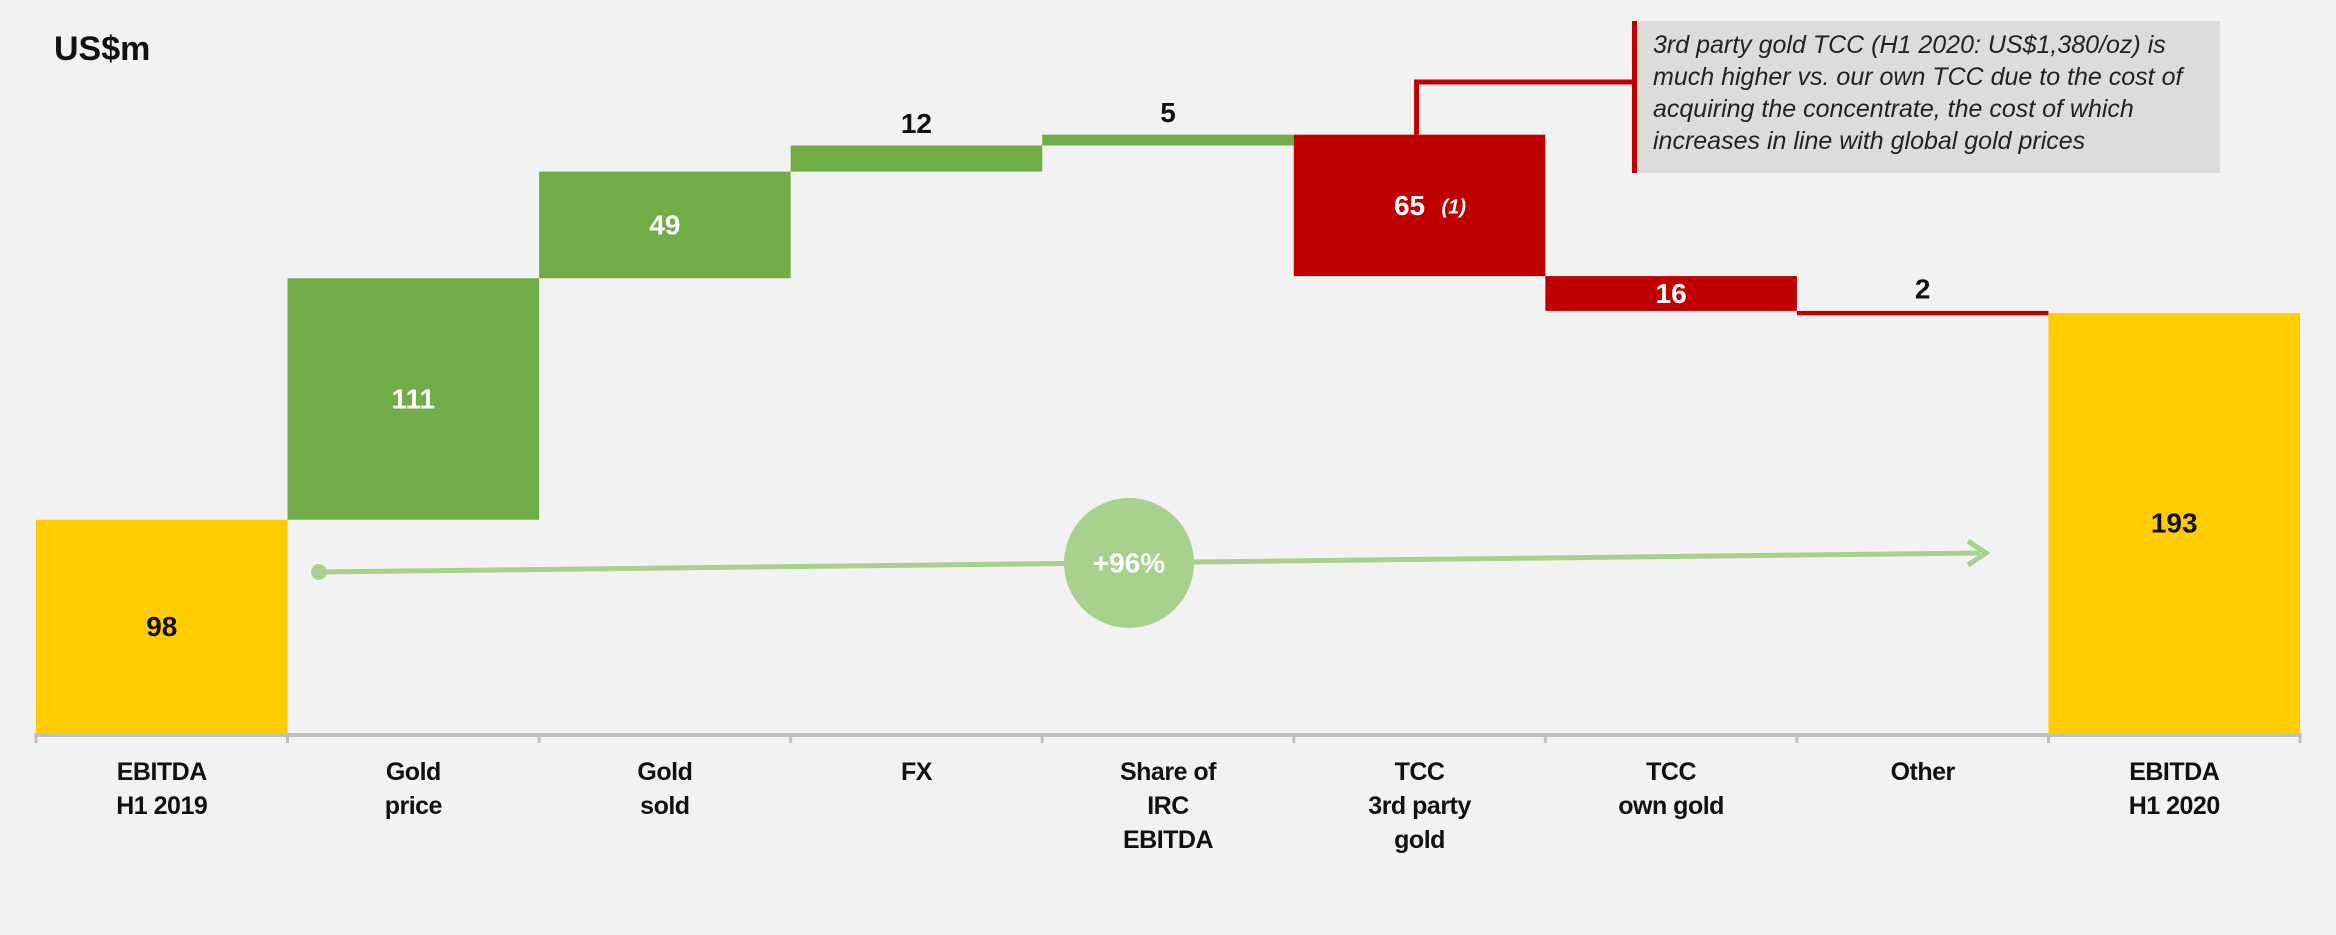  Describe the element at coordinates (1923, 288) in the screenshot. I see `value-label: 2` at that location.